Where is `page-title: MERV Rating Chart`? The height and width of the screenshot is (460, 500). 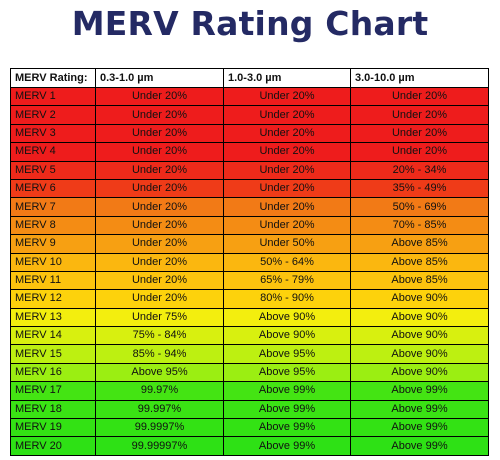
page-title: MERV Rating Chart is located at coordinates (250, 23).